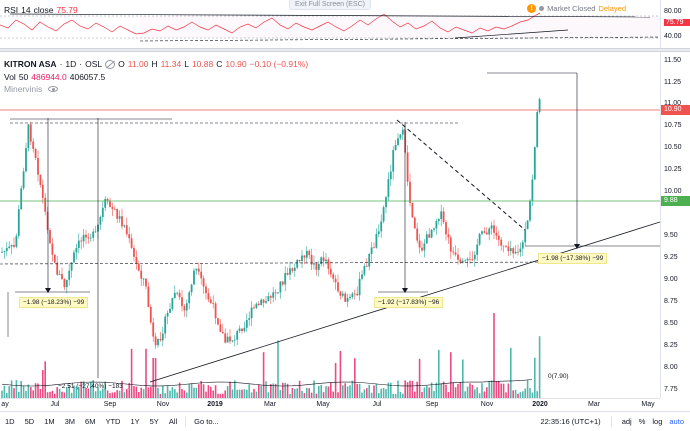  What do you see at coordinates (113, 421) in the screenshot?
I see `range-ytd-button: YTD` at bounding box center [113, 421].